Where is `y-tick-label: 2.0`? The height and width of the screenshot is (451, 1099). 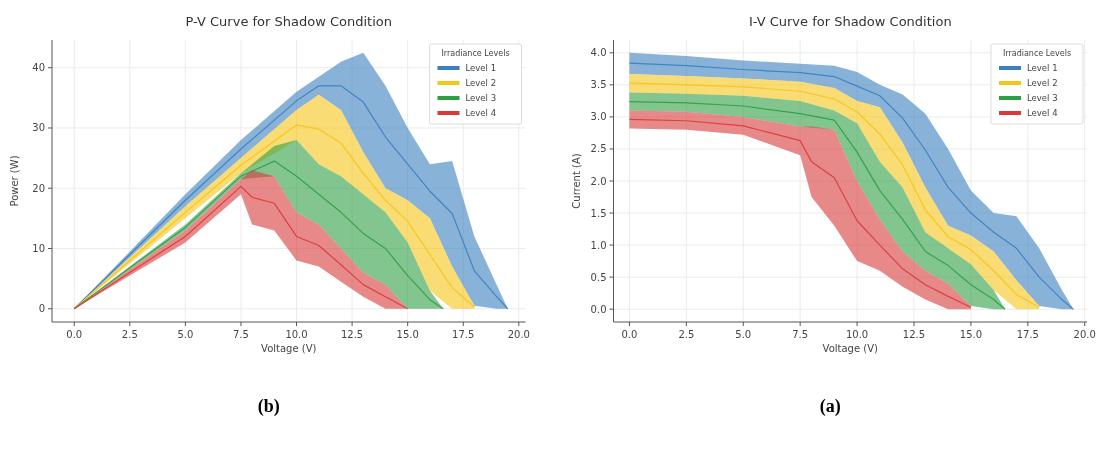
y-tick-label: 2.0 is located at coordinates (598, 181).